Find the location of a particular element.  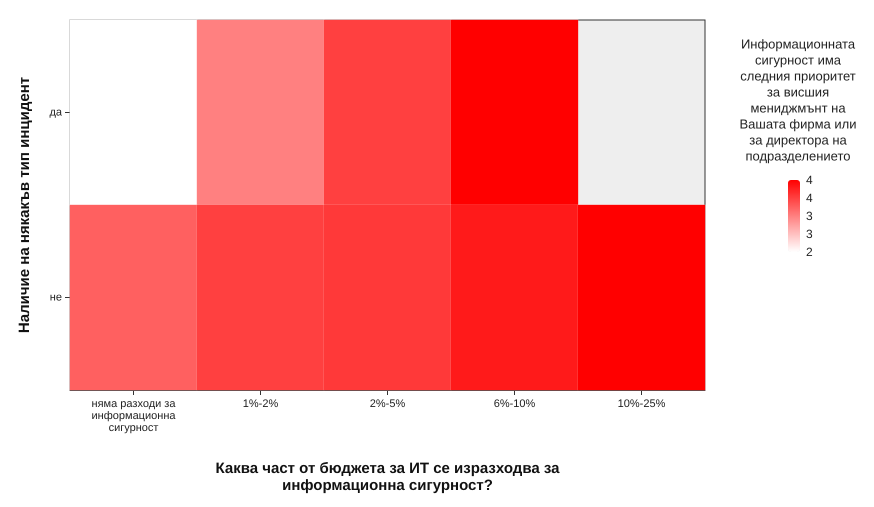

x-tick-label: 10%-25% is located at coordinates (642, 404).